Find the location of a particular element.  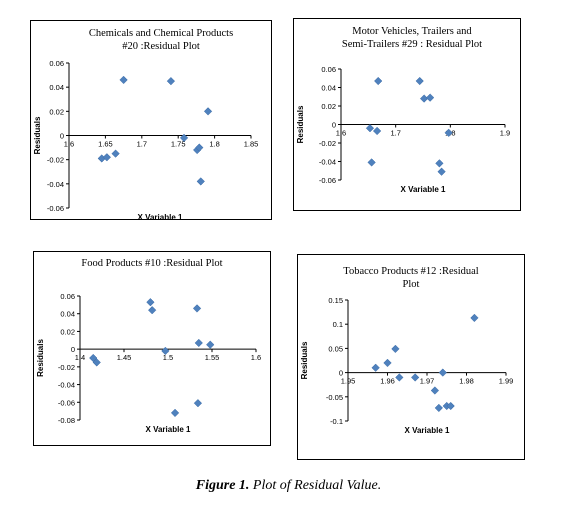

y-tick-label: 0.15 is located at coordinates (335, 300).